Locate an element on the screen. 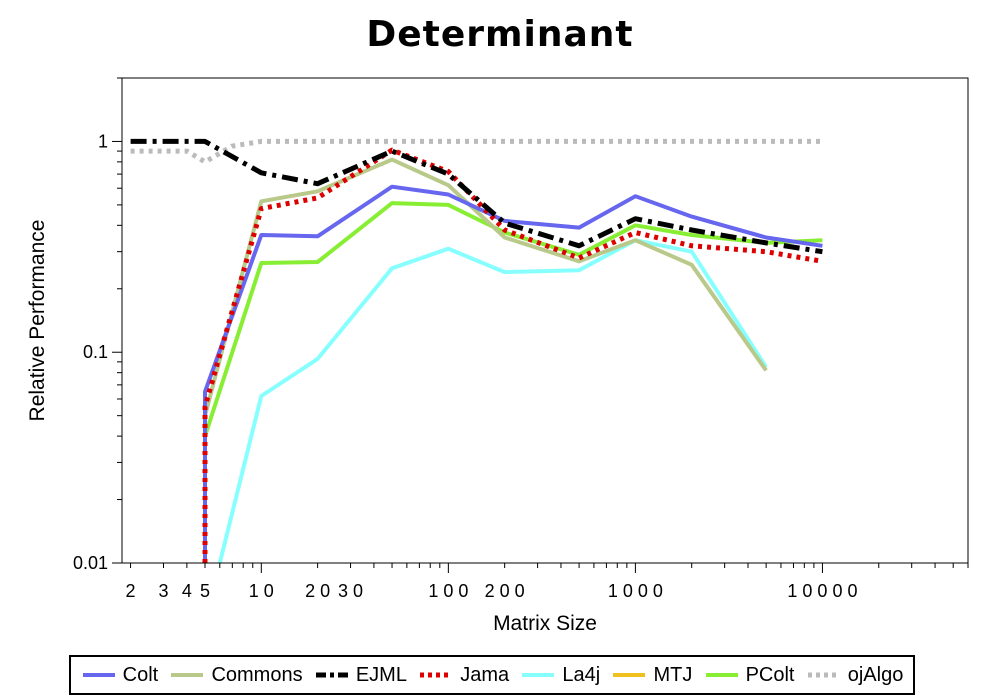  legend-label-la4j: La4j is located at coordinates (581, 674).